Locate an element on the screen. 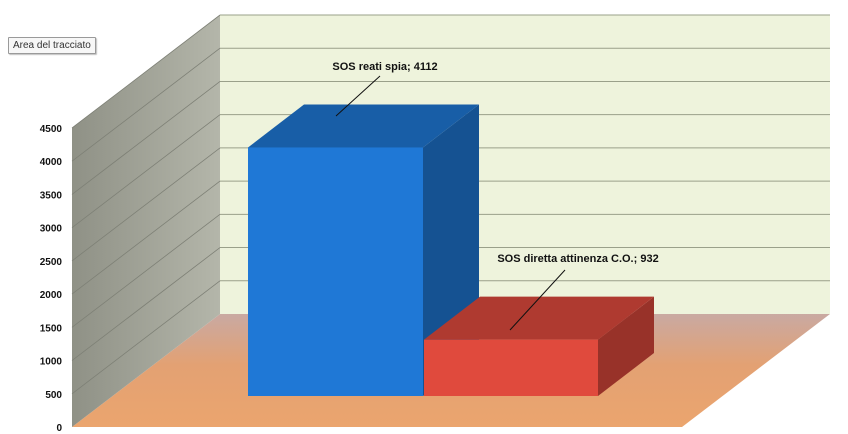 The height and width of the screenshot is (434, 848). y-tick-label: 0 is located at coordinates (59, 428).